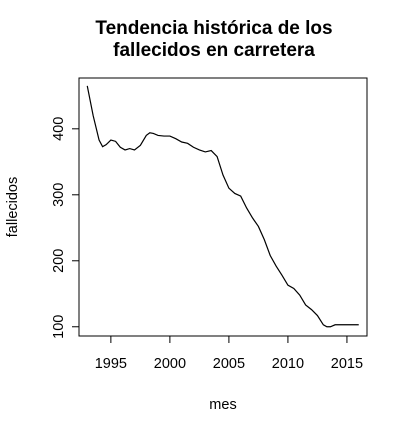 The height and width of the screenshot is (433, 407). I want to click on x-tick-label: 1995, so click(111, 364).